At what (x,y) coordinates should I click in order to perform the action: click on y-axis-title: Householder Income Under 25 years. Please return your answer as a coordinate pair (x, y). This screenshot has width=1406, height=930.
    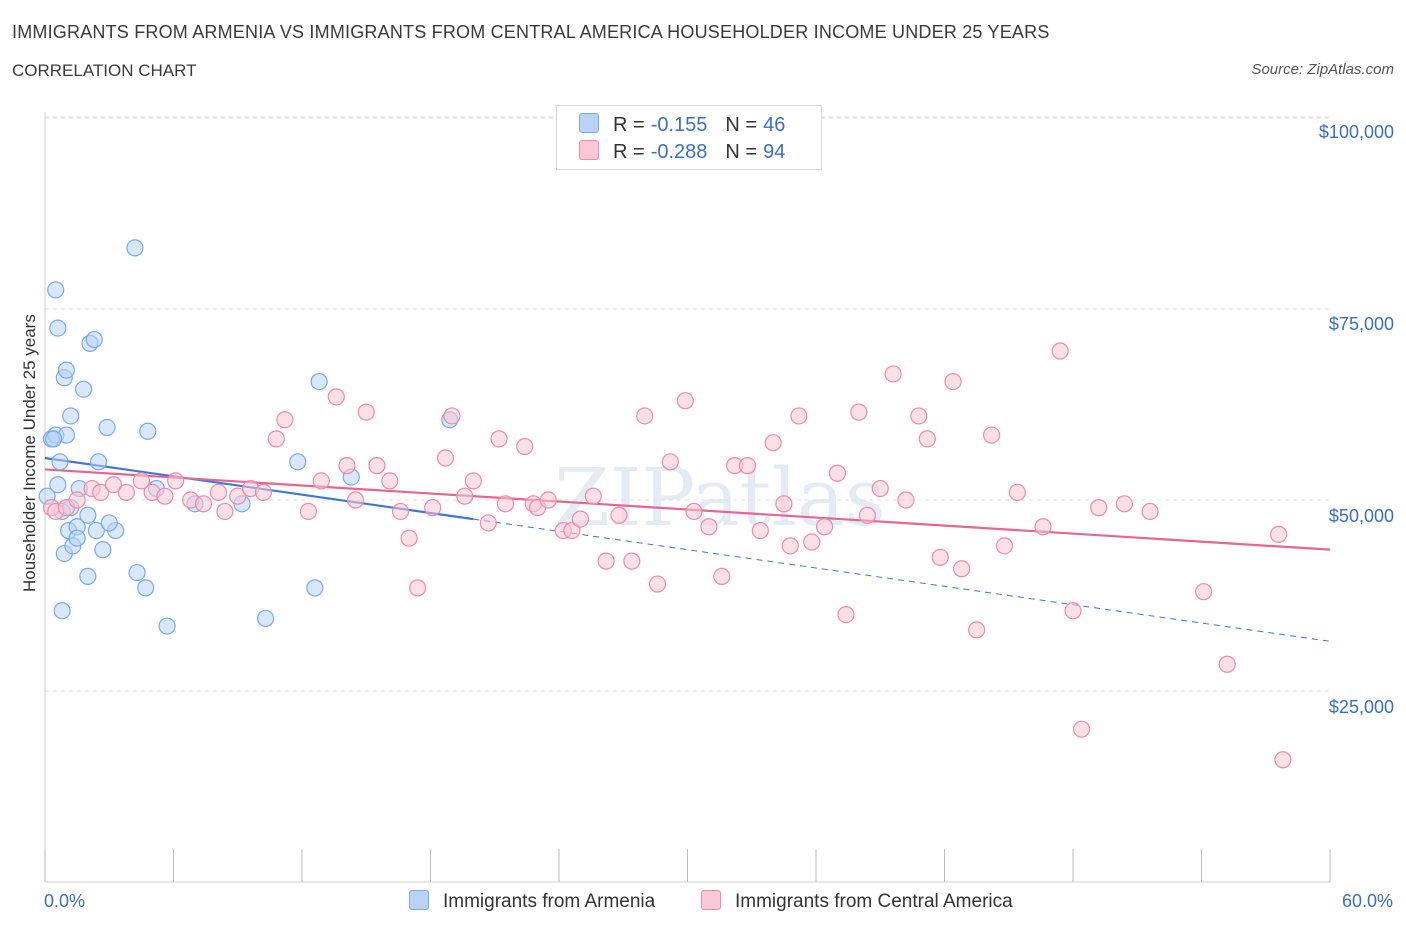
    Looking at the image, I should click on (29, 453).